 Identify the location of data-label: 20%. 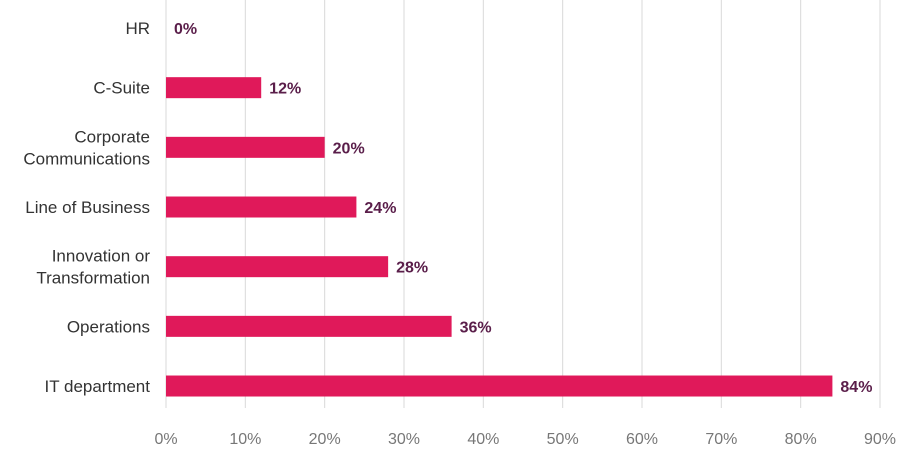
(349, 148).